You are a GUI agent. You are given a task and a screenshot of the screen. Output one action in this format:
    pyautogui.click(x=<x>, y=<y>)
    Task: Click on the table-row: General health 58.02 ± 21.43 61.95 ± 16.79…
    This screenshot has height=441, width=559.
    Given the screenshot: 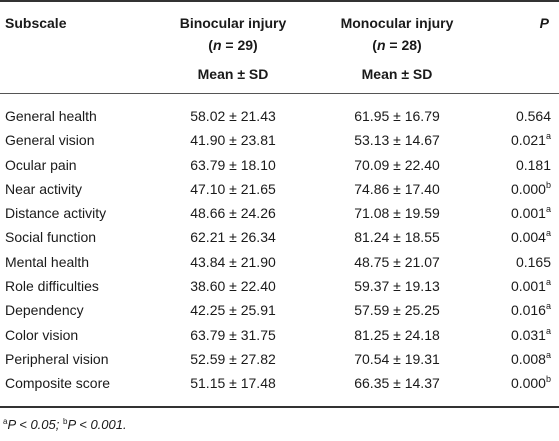 What is the action you would take?
    pyautogui.click(x=279, y=116)
    